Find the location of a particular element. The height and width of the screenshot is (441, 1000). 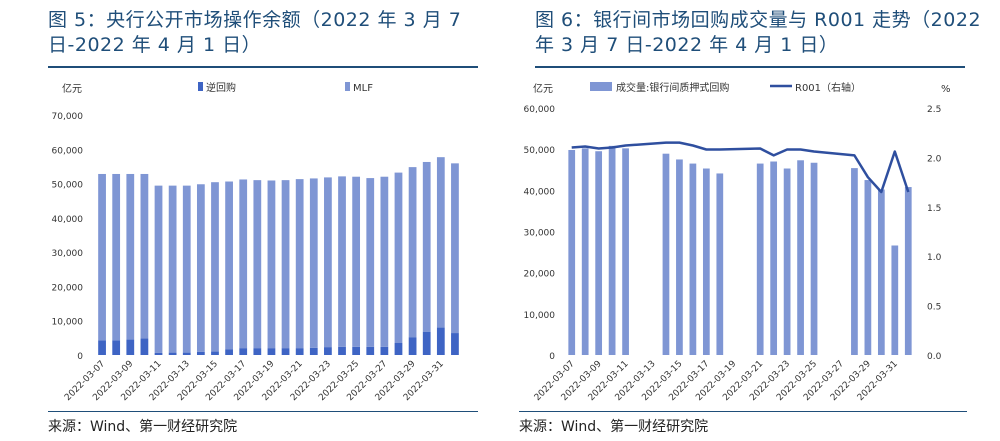

right-right-y-tick-label: 0.5 is located at coordinates (934, 308).